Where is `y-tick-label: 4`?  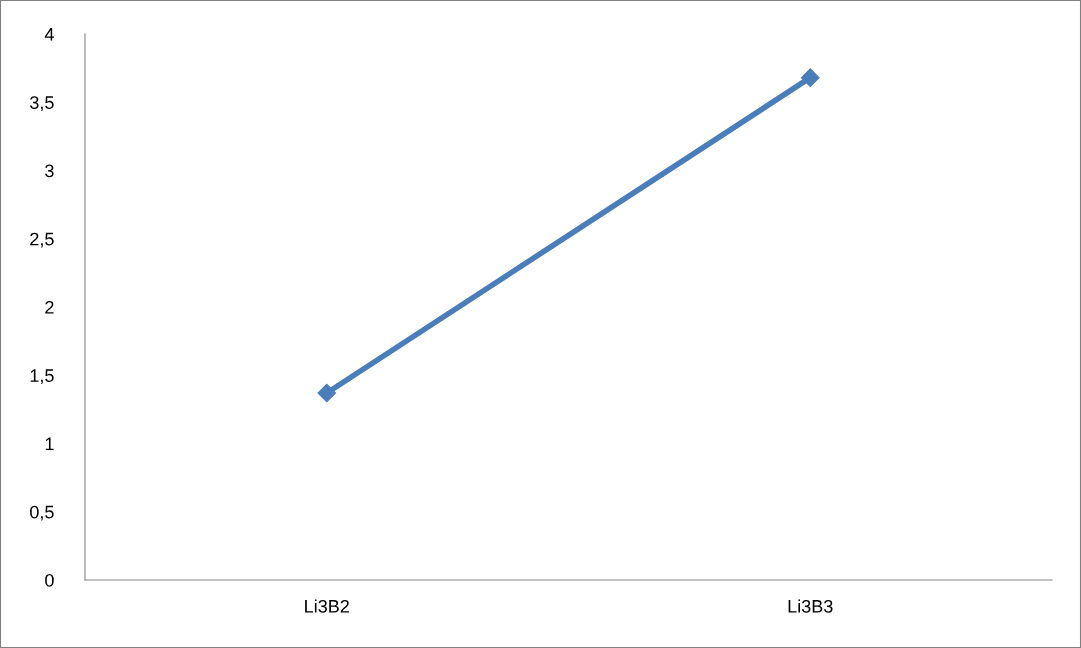
y-tick-label: 4 is located at coordinates (49, 34).